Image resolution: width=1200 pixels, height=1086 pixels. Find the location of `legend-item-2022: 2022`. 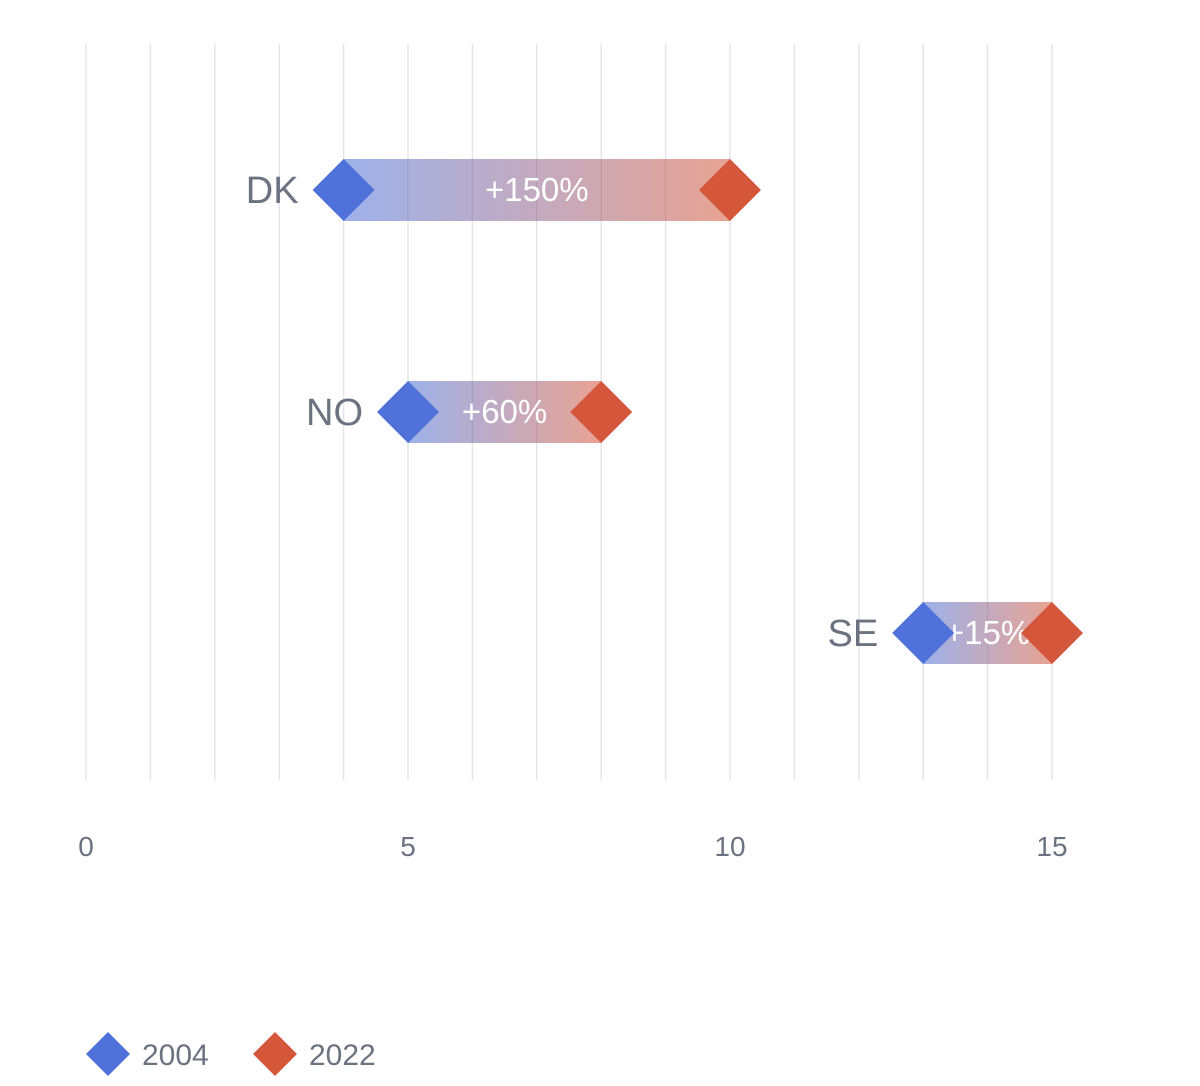

legend-item-2022: 2022 is located at coordinates (314, 1054).